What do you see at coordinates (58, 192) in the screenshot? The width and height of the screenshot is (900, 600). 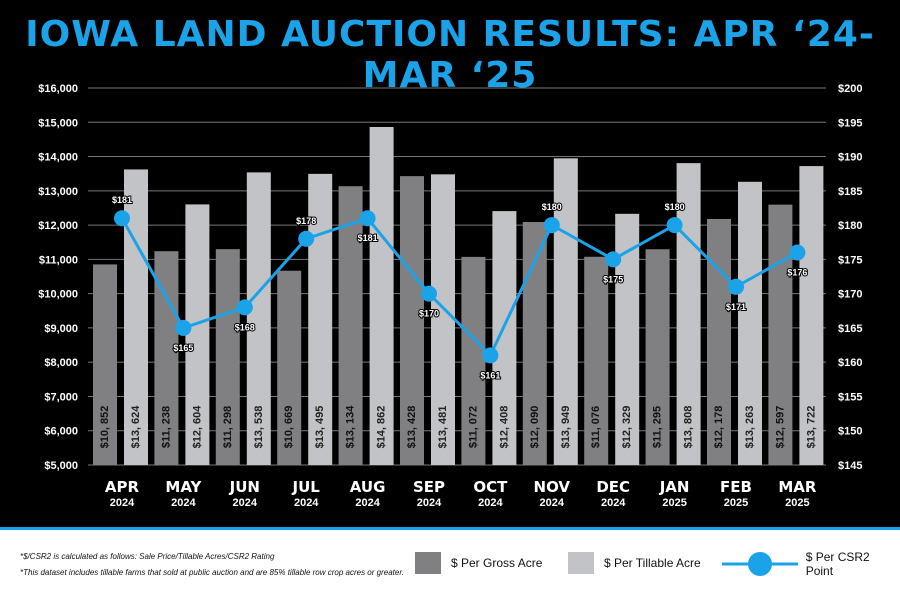 I see `y-tick-label: $13,000` at bounding box center [58, 192].